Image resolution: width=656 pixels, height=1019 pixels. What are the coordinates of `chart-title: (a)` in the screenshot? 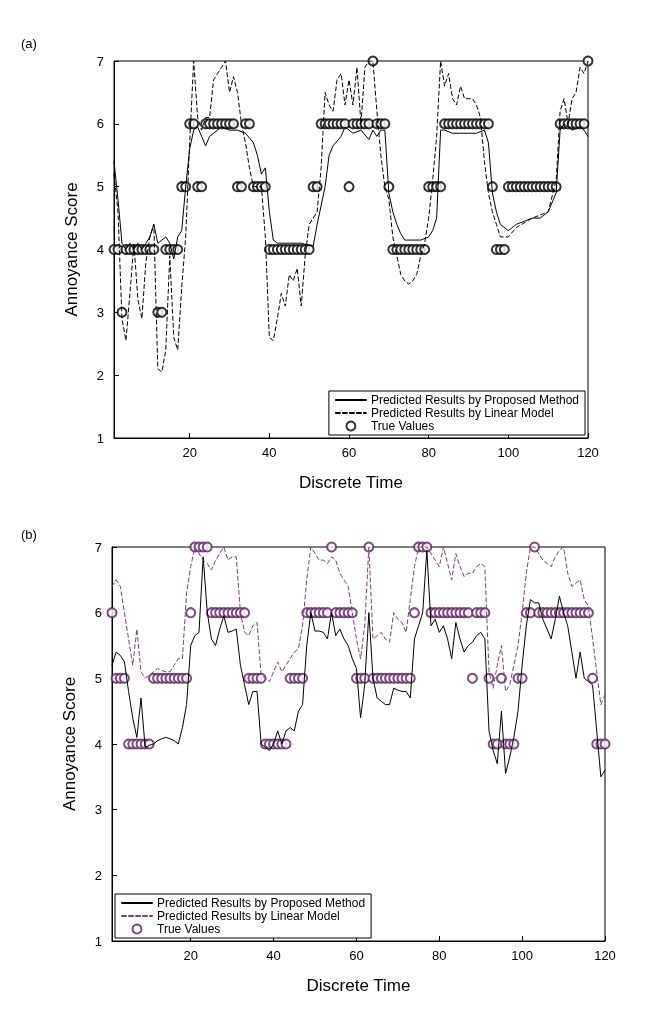 It's located at (29, 43).